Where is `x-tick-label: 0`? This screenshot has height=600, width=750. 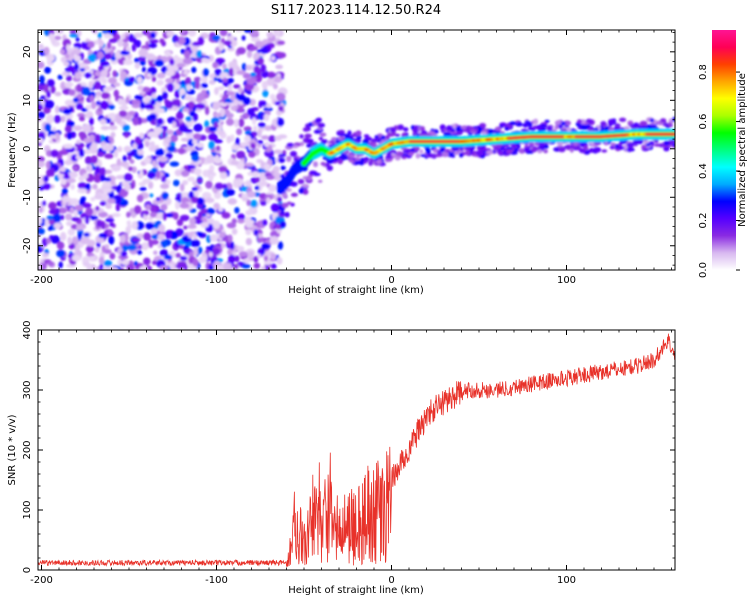
x-tick-label: 0 is located at coordinates (391, 580).